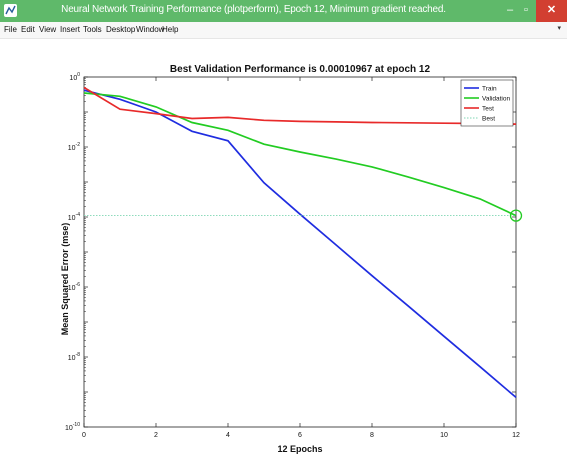 This screenshot has height=472, width=567. Describe the element at coordinates (72, 427) in the screenshot. I see `y-tick-label: 10⁻¹⁰` at that location.